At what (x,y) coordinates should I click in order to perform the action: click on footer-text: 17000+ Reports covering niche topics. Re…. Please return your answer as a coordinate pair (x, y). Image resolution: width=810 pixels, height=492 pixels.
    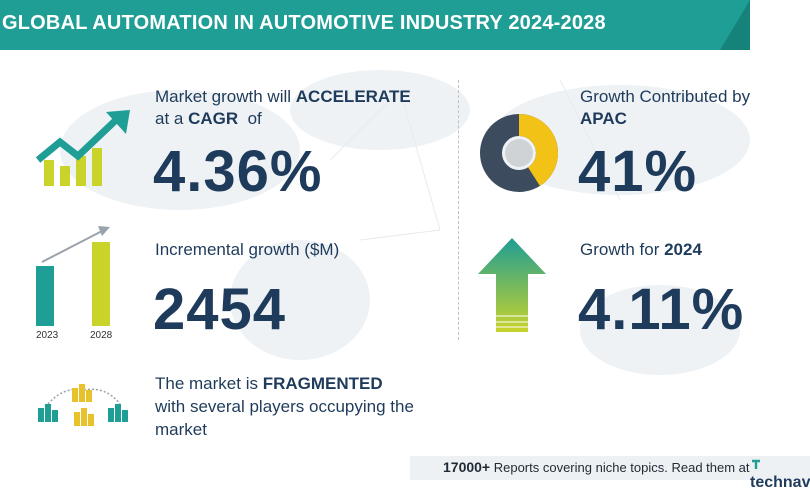
    Looking at the image, I should click on (596, 467).